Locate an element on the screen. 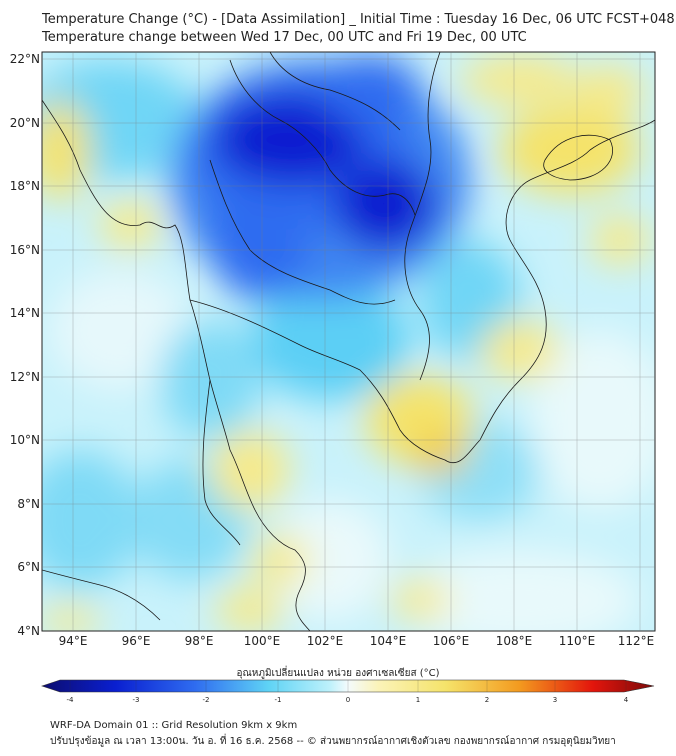 This screenshot has width=676, height=756. lat-label: 12°N is located at coordinates (25, 377).